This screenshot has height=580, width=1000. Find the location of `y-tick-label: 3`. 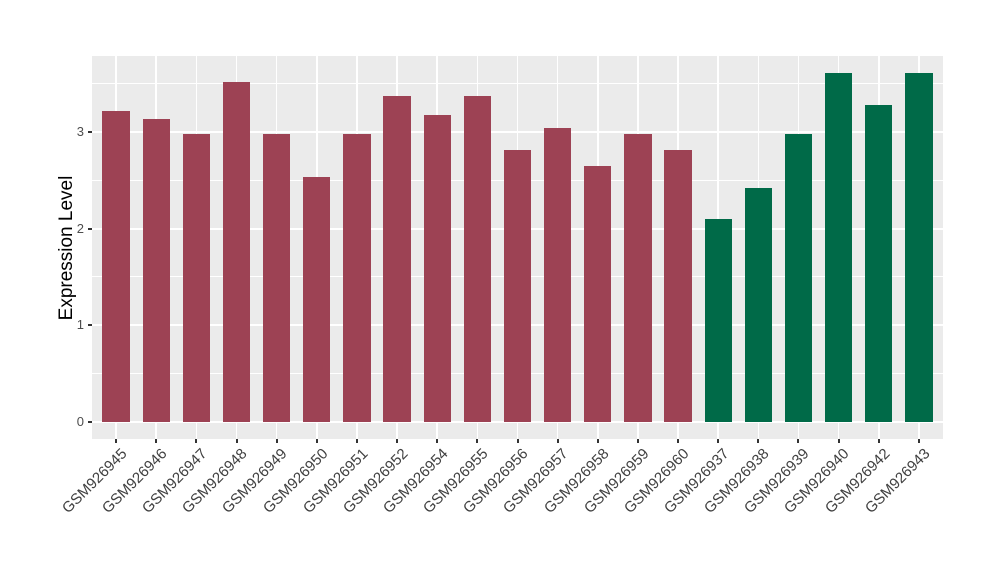

y-tick-label: 3 is located at coordinates (80, 132).